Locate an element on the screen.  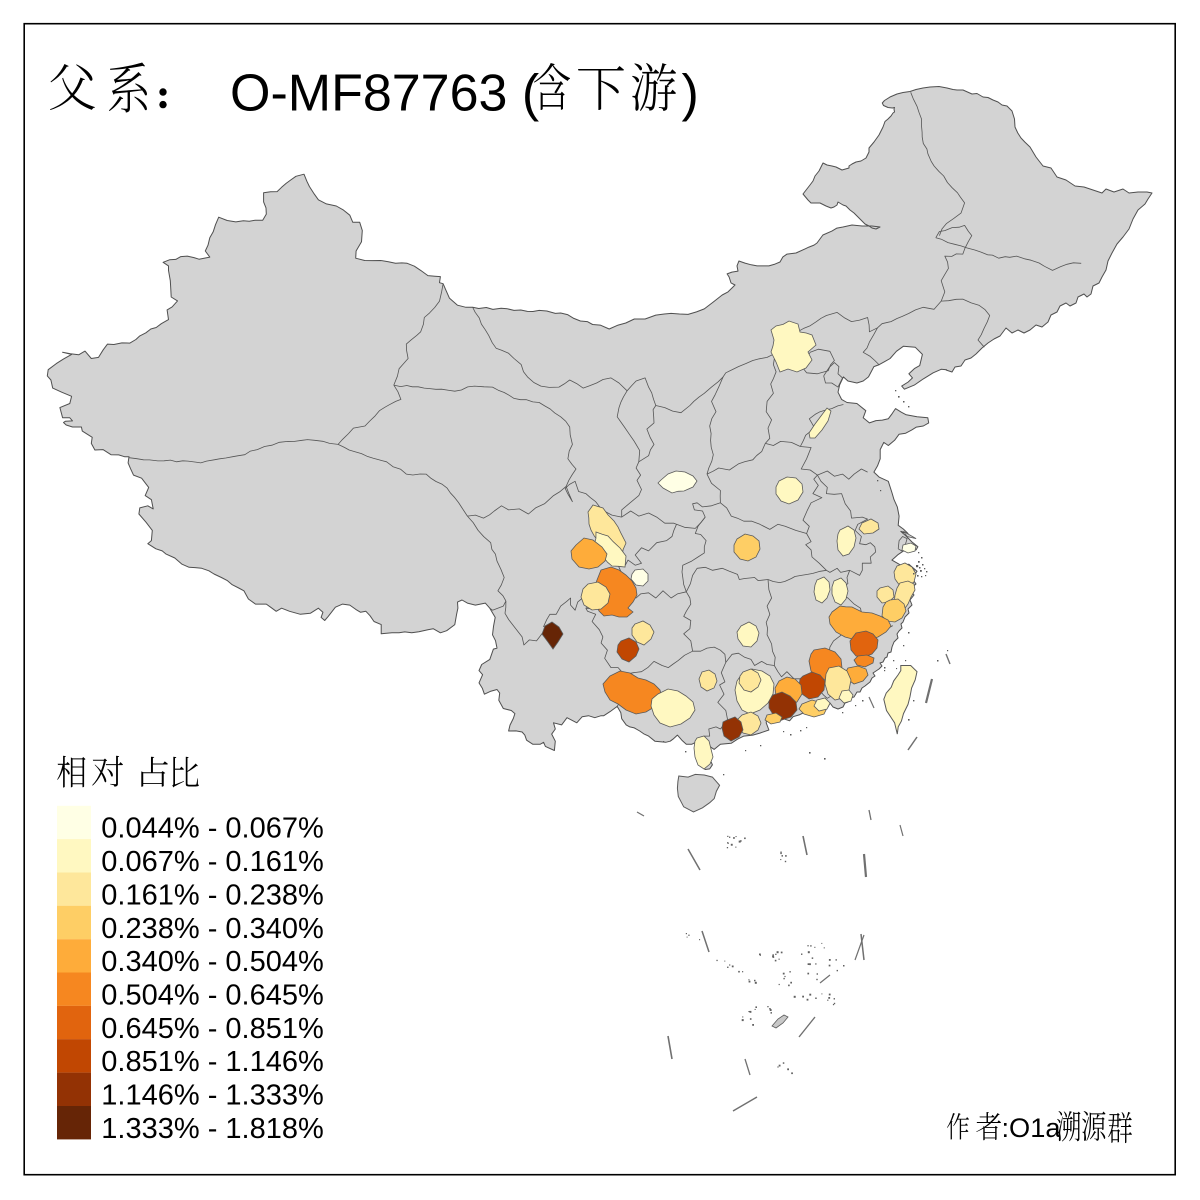
svg-text: 0.161% - 0.238% is located at coordinates (212, 895).